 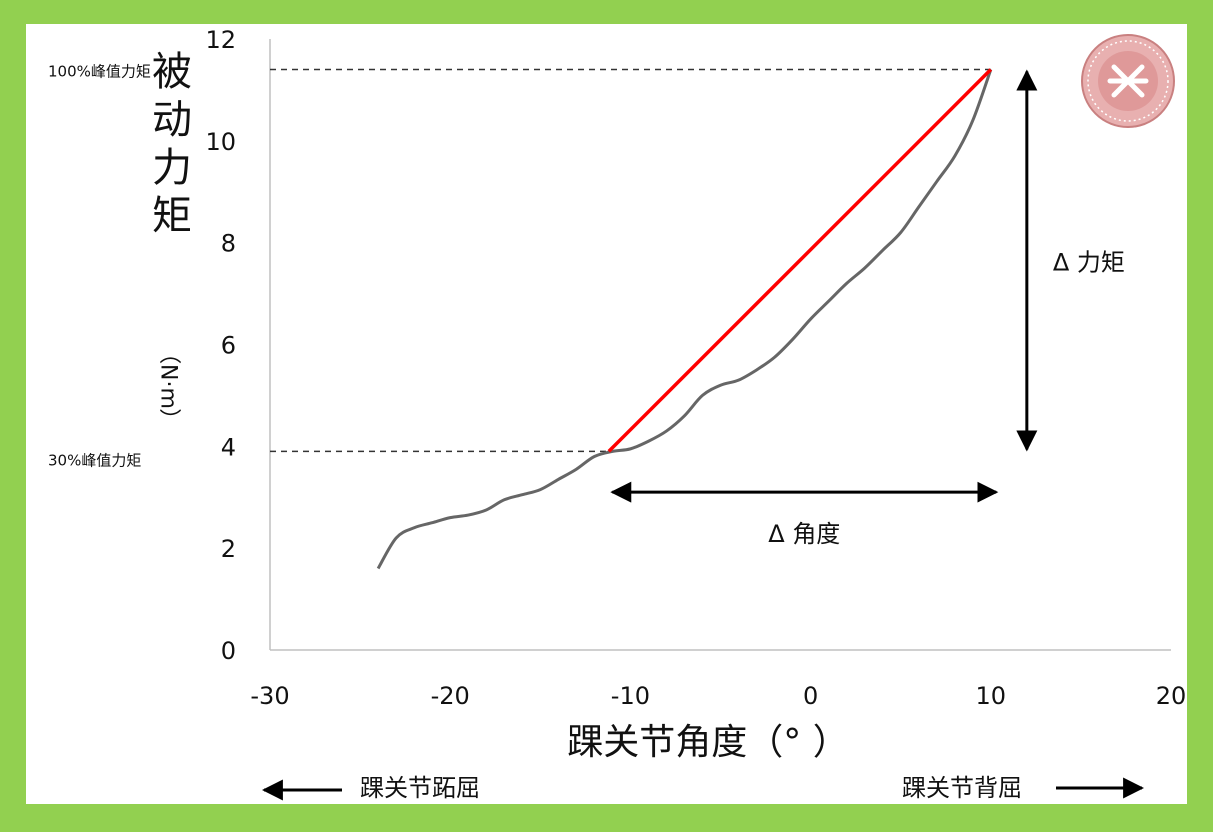 What do you see at coordinates (1171, 696) in the screenshot?
I see `x-tick-label: 20` at bounding box center [1171, 696].